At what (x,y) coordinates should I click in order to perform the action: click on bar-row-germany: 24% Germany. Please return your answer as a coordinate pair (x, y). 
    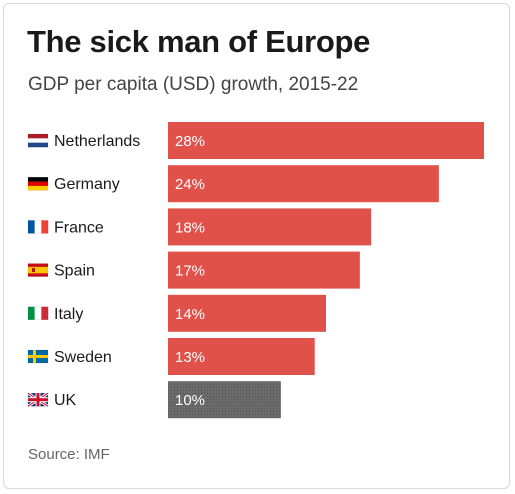
    Looking at the image, I should click on (233, 184).